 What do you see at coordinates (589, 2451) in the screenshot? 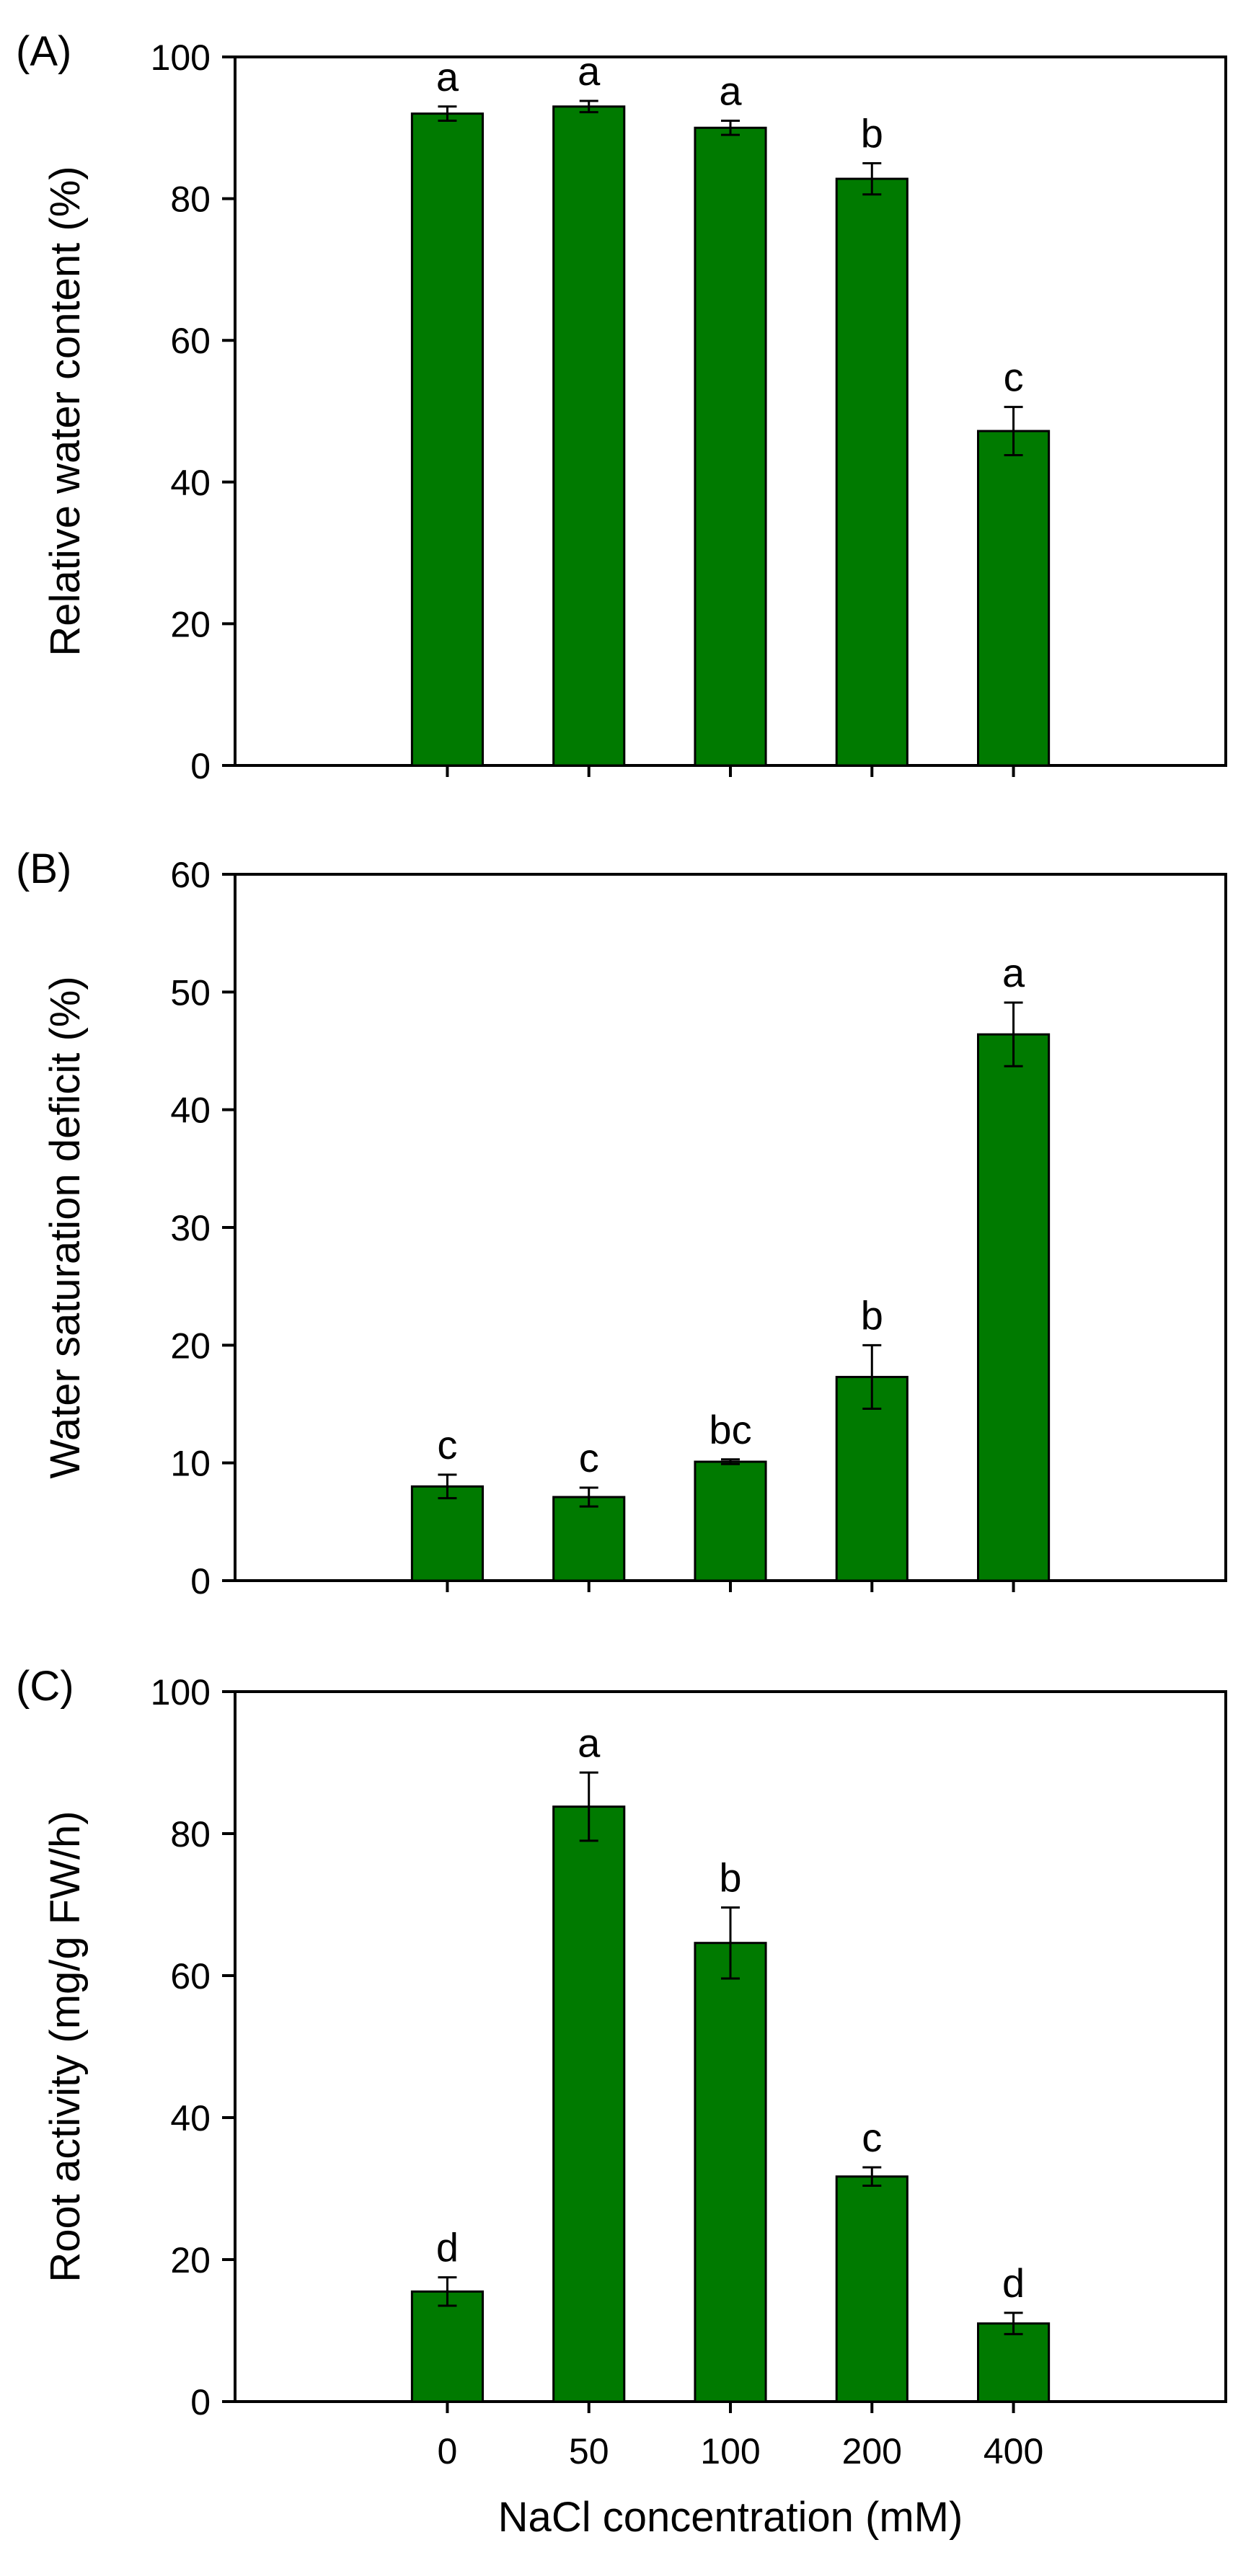
I see `x-tick-label-1: 50` at bounding box center [589, 2451].